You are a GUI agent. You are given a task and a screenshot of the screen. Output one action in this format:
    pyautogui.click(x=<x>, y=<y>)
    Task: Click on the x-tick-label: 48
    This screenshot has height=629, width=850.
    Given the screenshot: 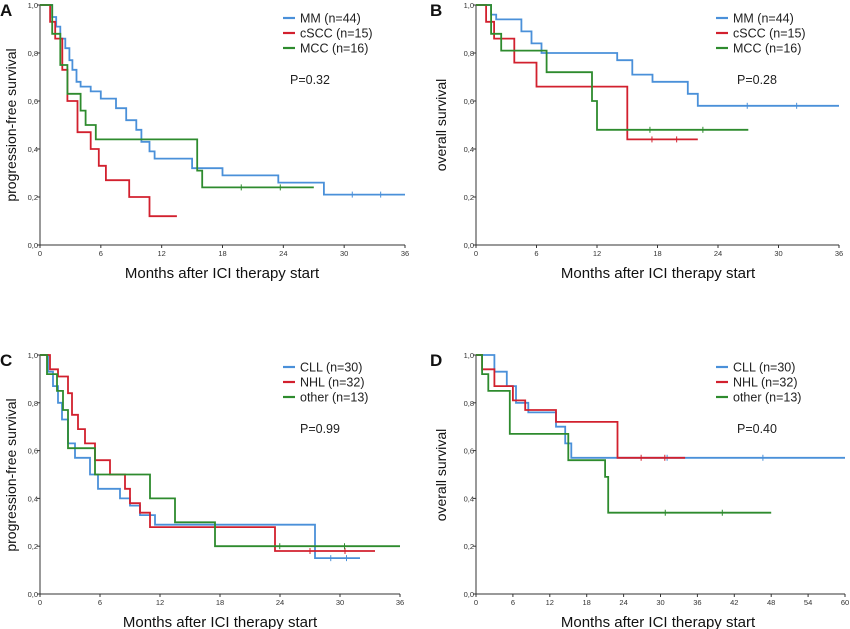 What is the action you would take?
    pyautogui.click(x=771, y=602)
    